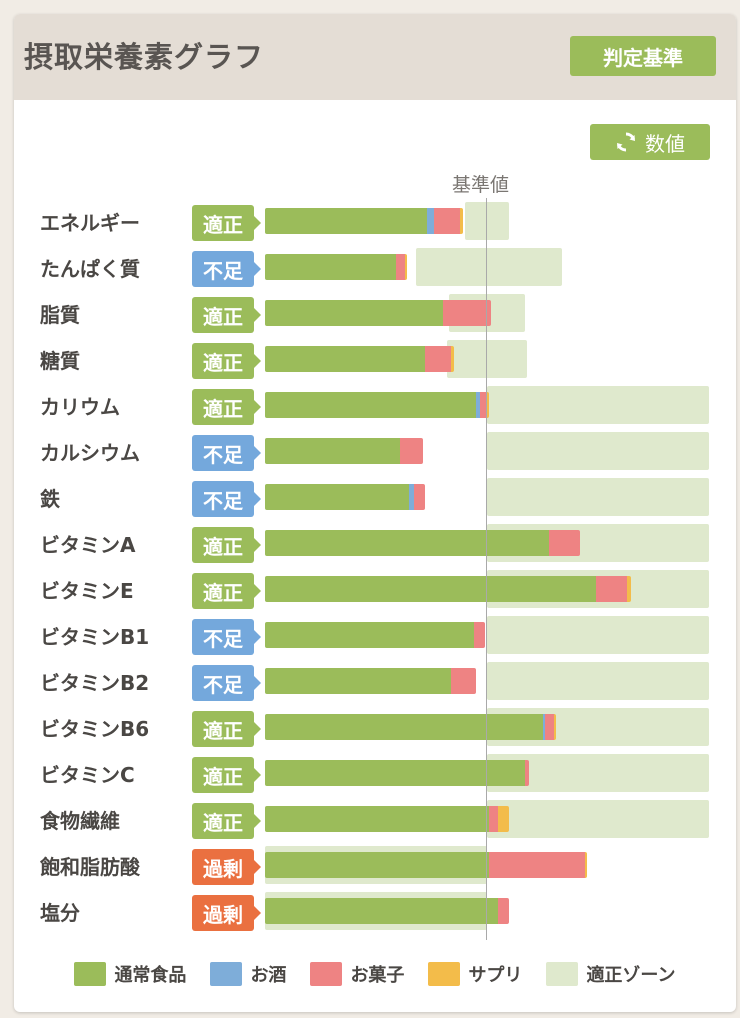 This screenshot has width=740, height=1018. What do you see at coordinates (87, 591) in the screenshot?
I see `nutrient-label: ビタミンE` at bounding box center [87, 591].